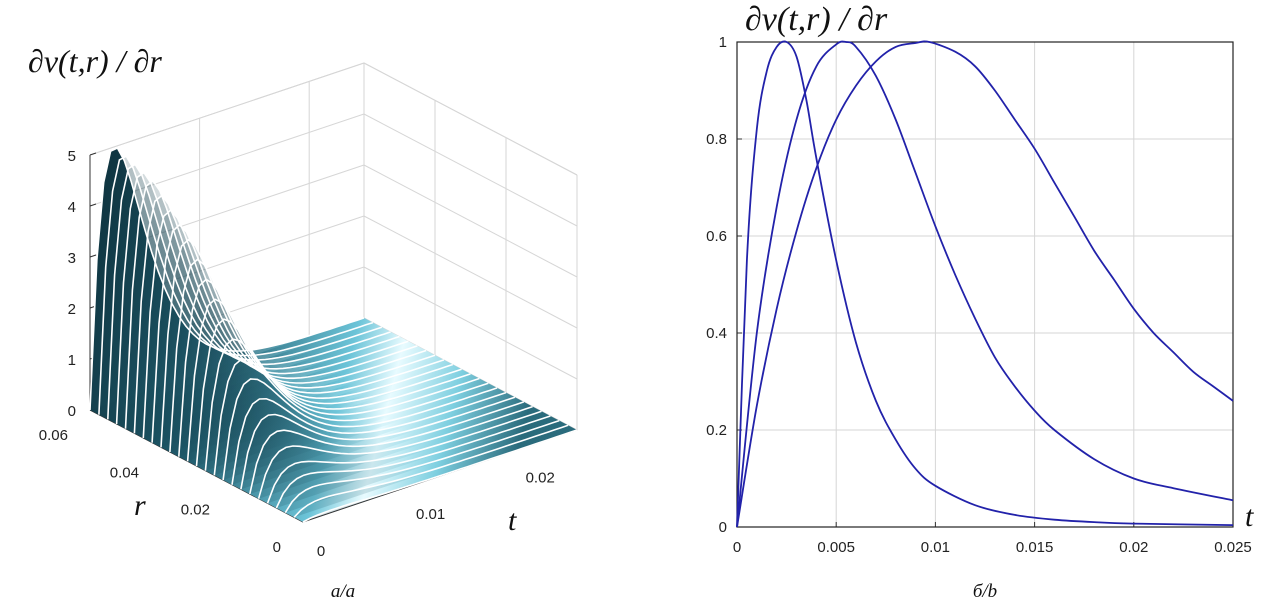  I want to click on r-tick-label: 0.04, so click(124, 472).